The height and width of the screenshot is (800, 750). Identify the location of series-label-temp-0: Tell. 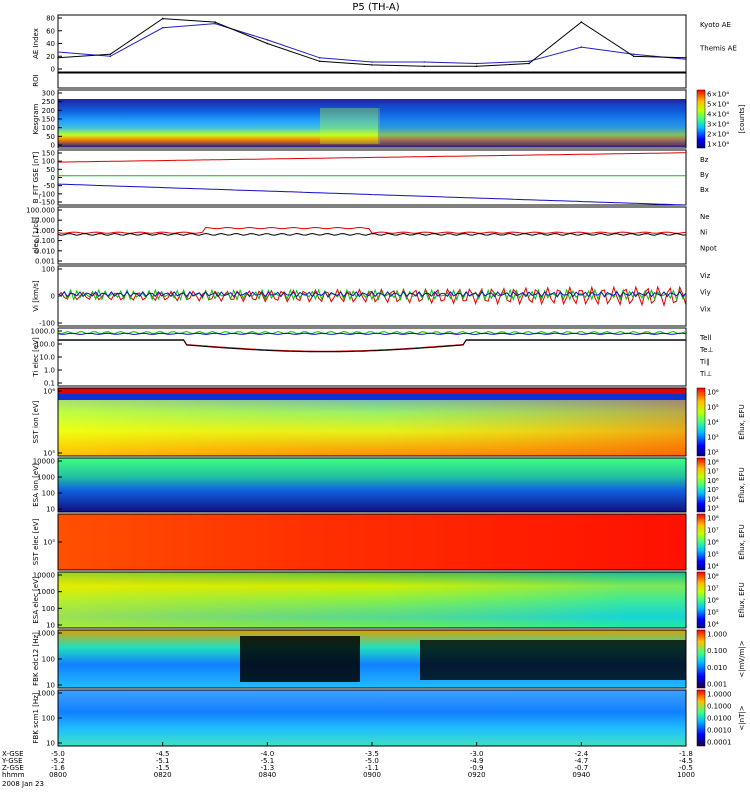
(705, 338).